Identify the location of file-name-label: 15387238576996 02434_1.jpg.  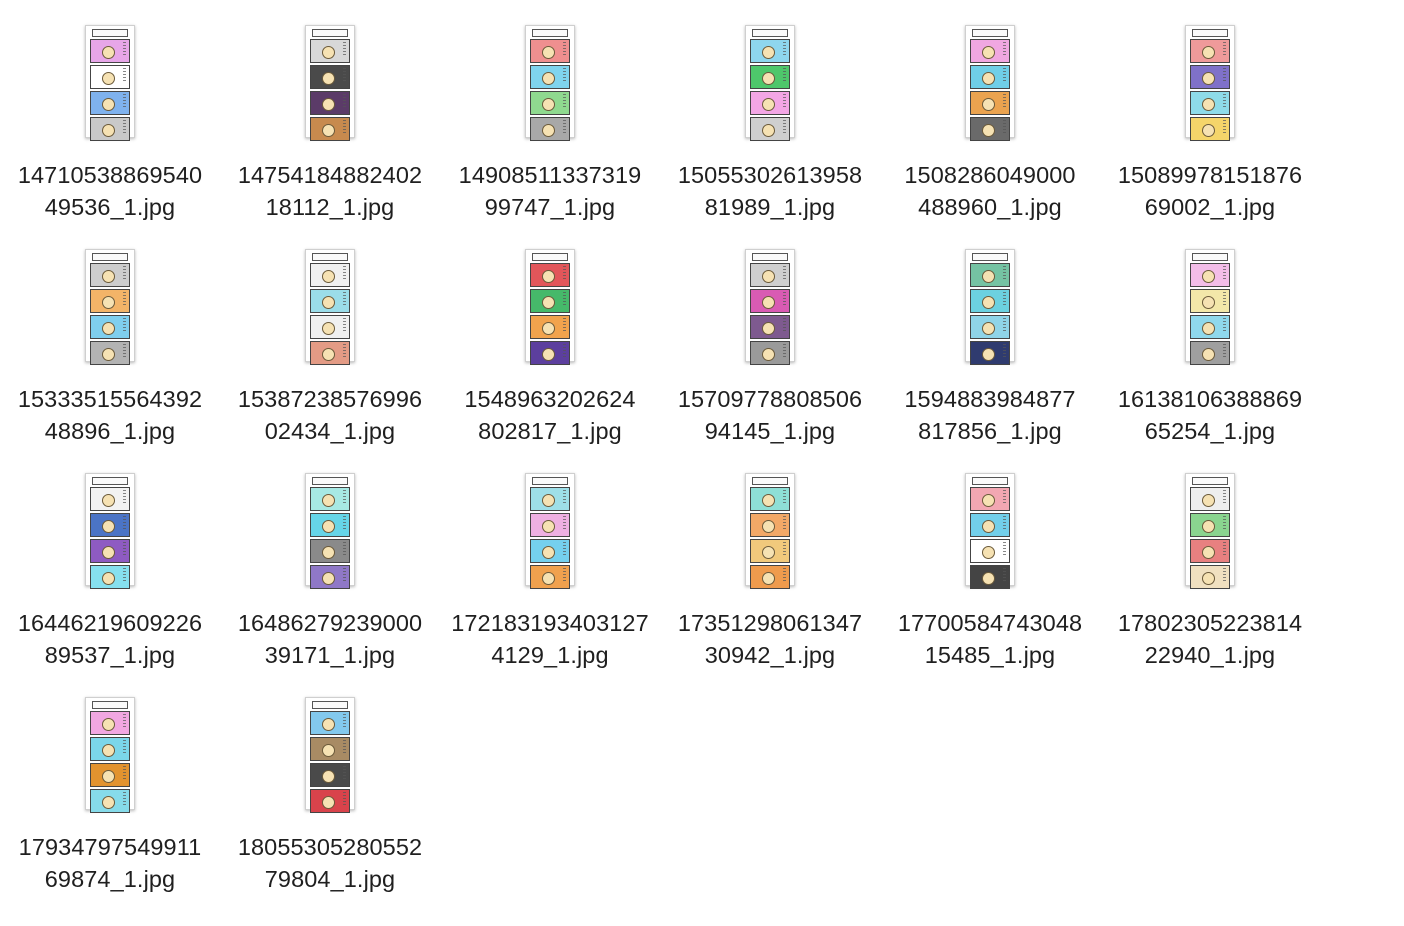
(330, 415).